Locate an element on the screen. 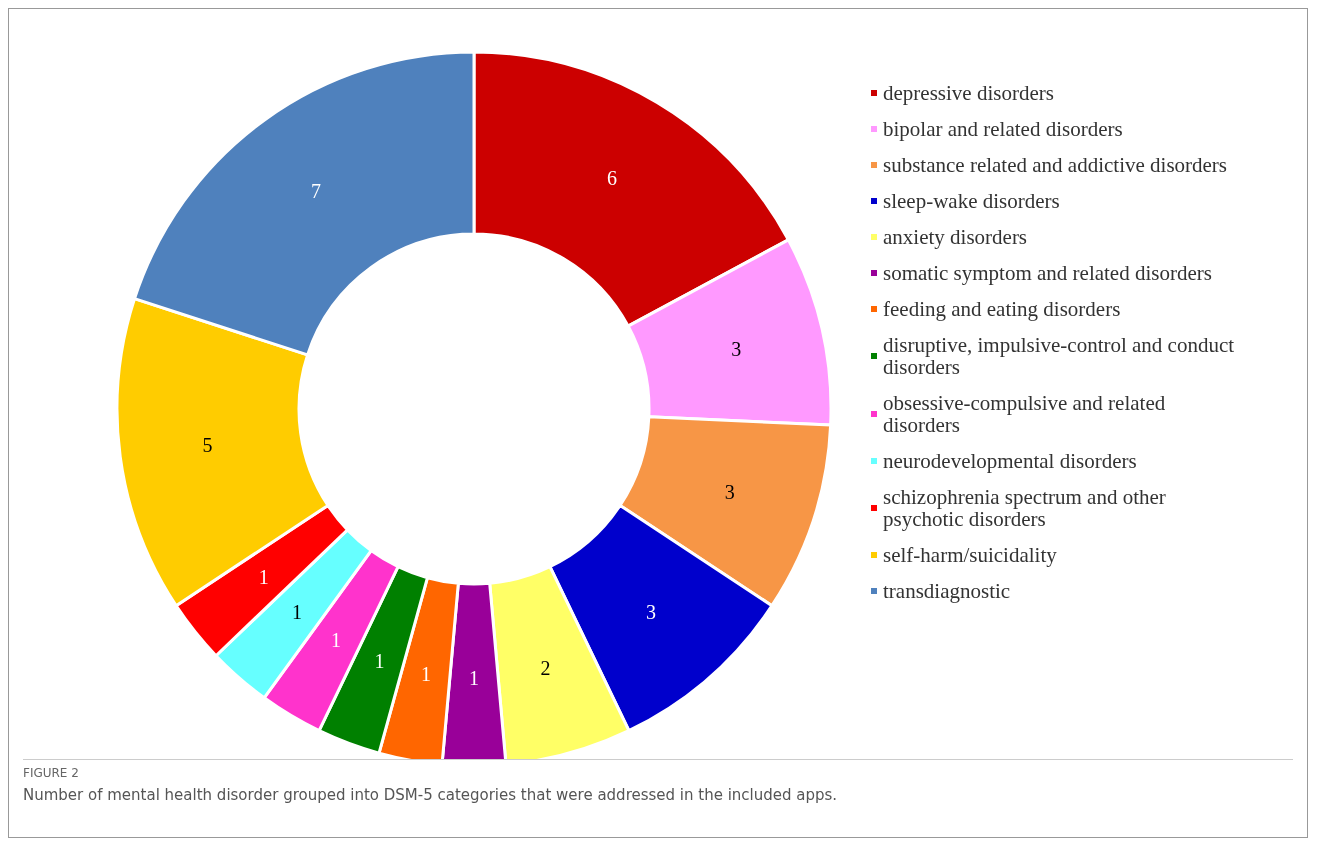  legend-label: somatic symptom and related disorders is located at coordinates (1047, 273).